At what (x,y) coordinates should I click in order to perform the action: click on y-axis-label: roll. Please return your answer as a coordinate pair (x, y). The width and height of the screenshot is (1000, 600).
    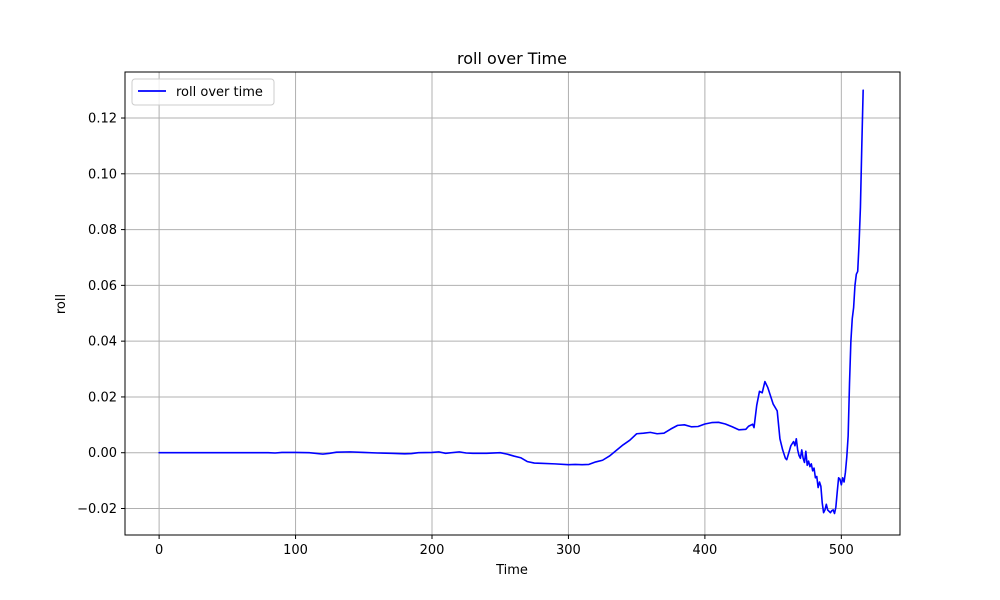
    Looking at the image, I should click on (61, 304).